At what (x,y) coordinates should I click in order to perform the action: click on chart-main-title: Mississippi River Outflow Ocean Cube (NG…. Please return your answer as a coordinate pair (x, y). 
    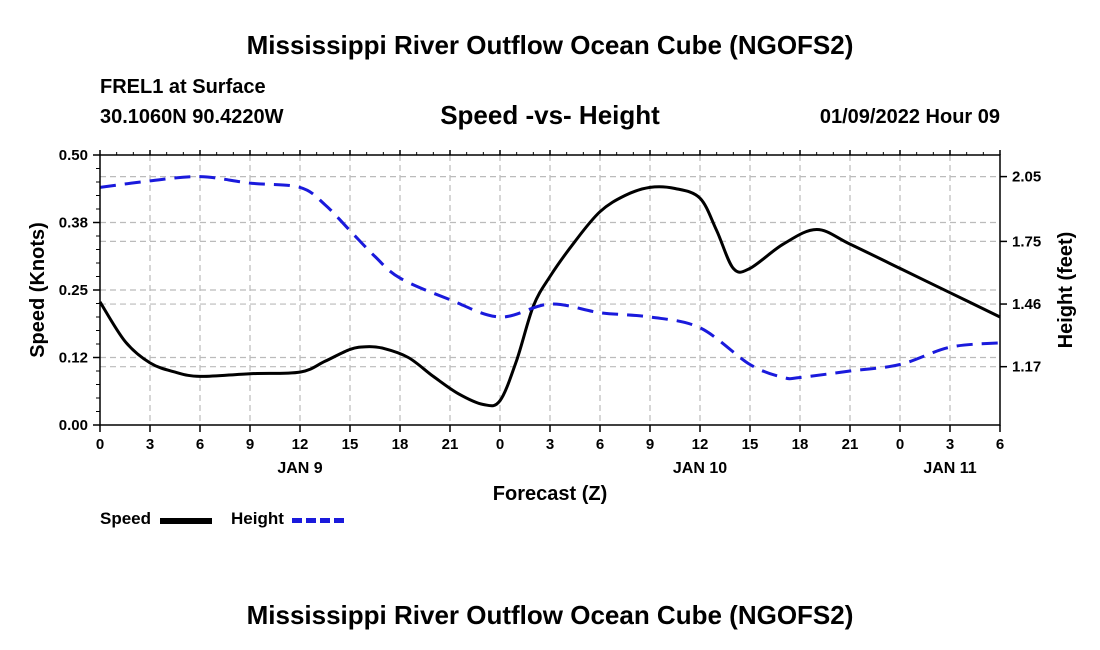
    Looking at the image, I should click on (550, 45).